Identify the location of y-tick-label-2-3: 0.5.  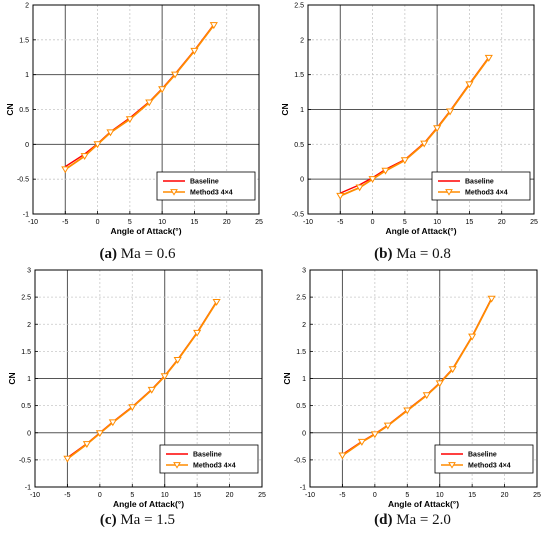
(26, 406).